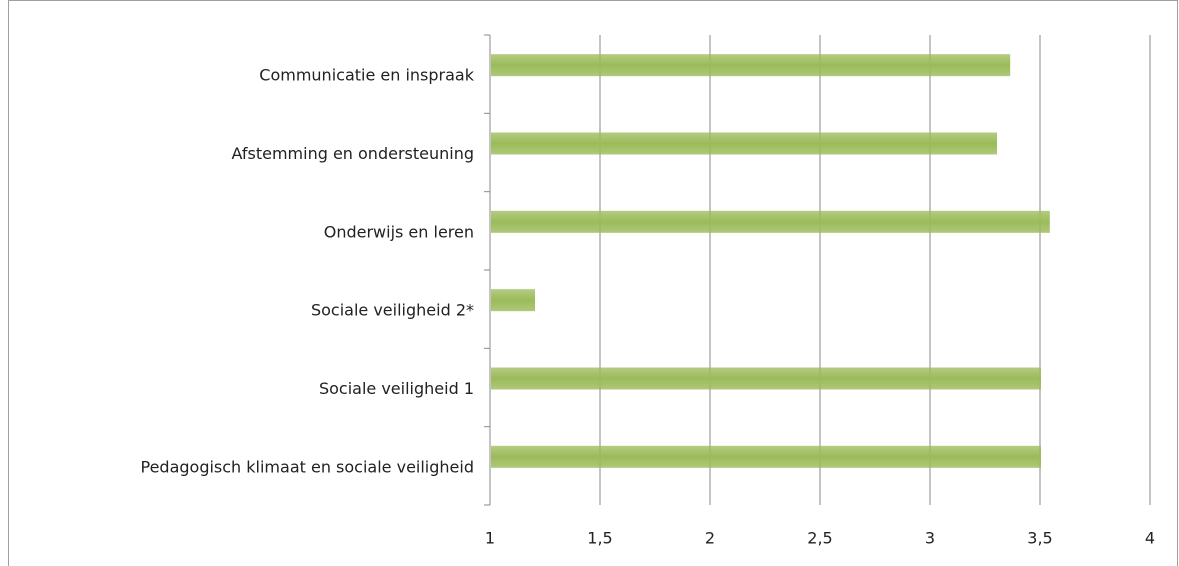  I want to click on x-tick-label: 1, so click(490, 538).